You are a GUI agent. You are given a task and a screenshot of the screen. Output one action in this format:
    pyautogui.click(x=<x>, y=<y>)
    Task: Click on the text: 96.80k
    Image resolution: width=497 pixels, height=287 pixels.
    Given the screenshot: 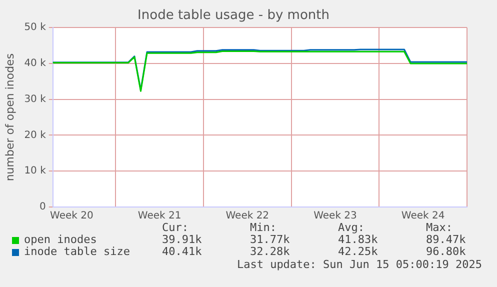 What is the action you would take?
    pyautogui.click(x=446, y=251)
    